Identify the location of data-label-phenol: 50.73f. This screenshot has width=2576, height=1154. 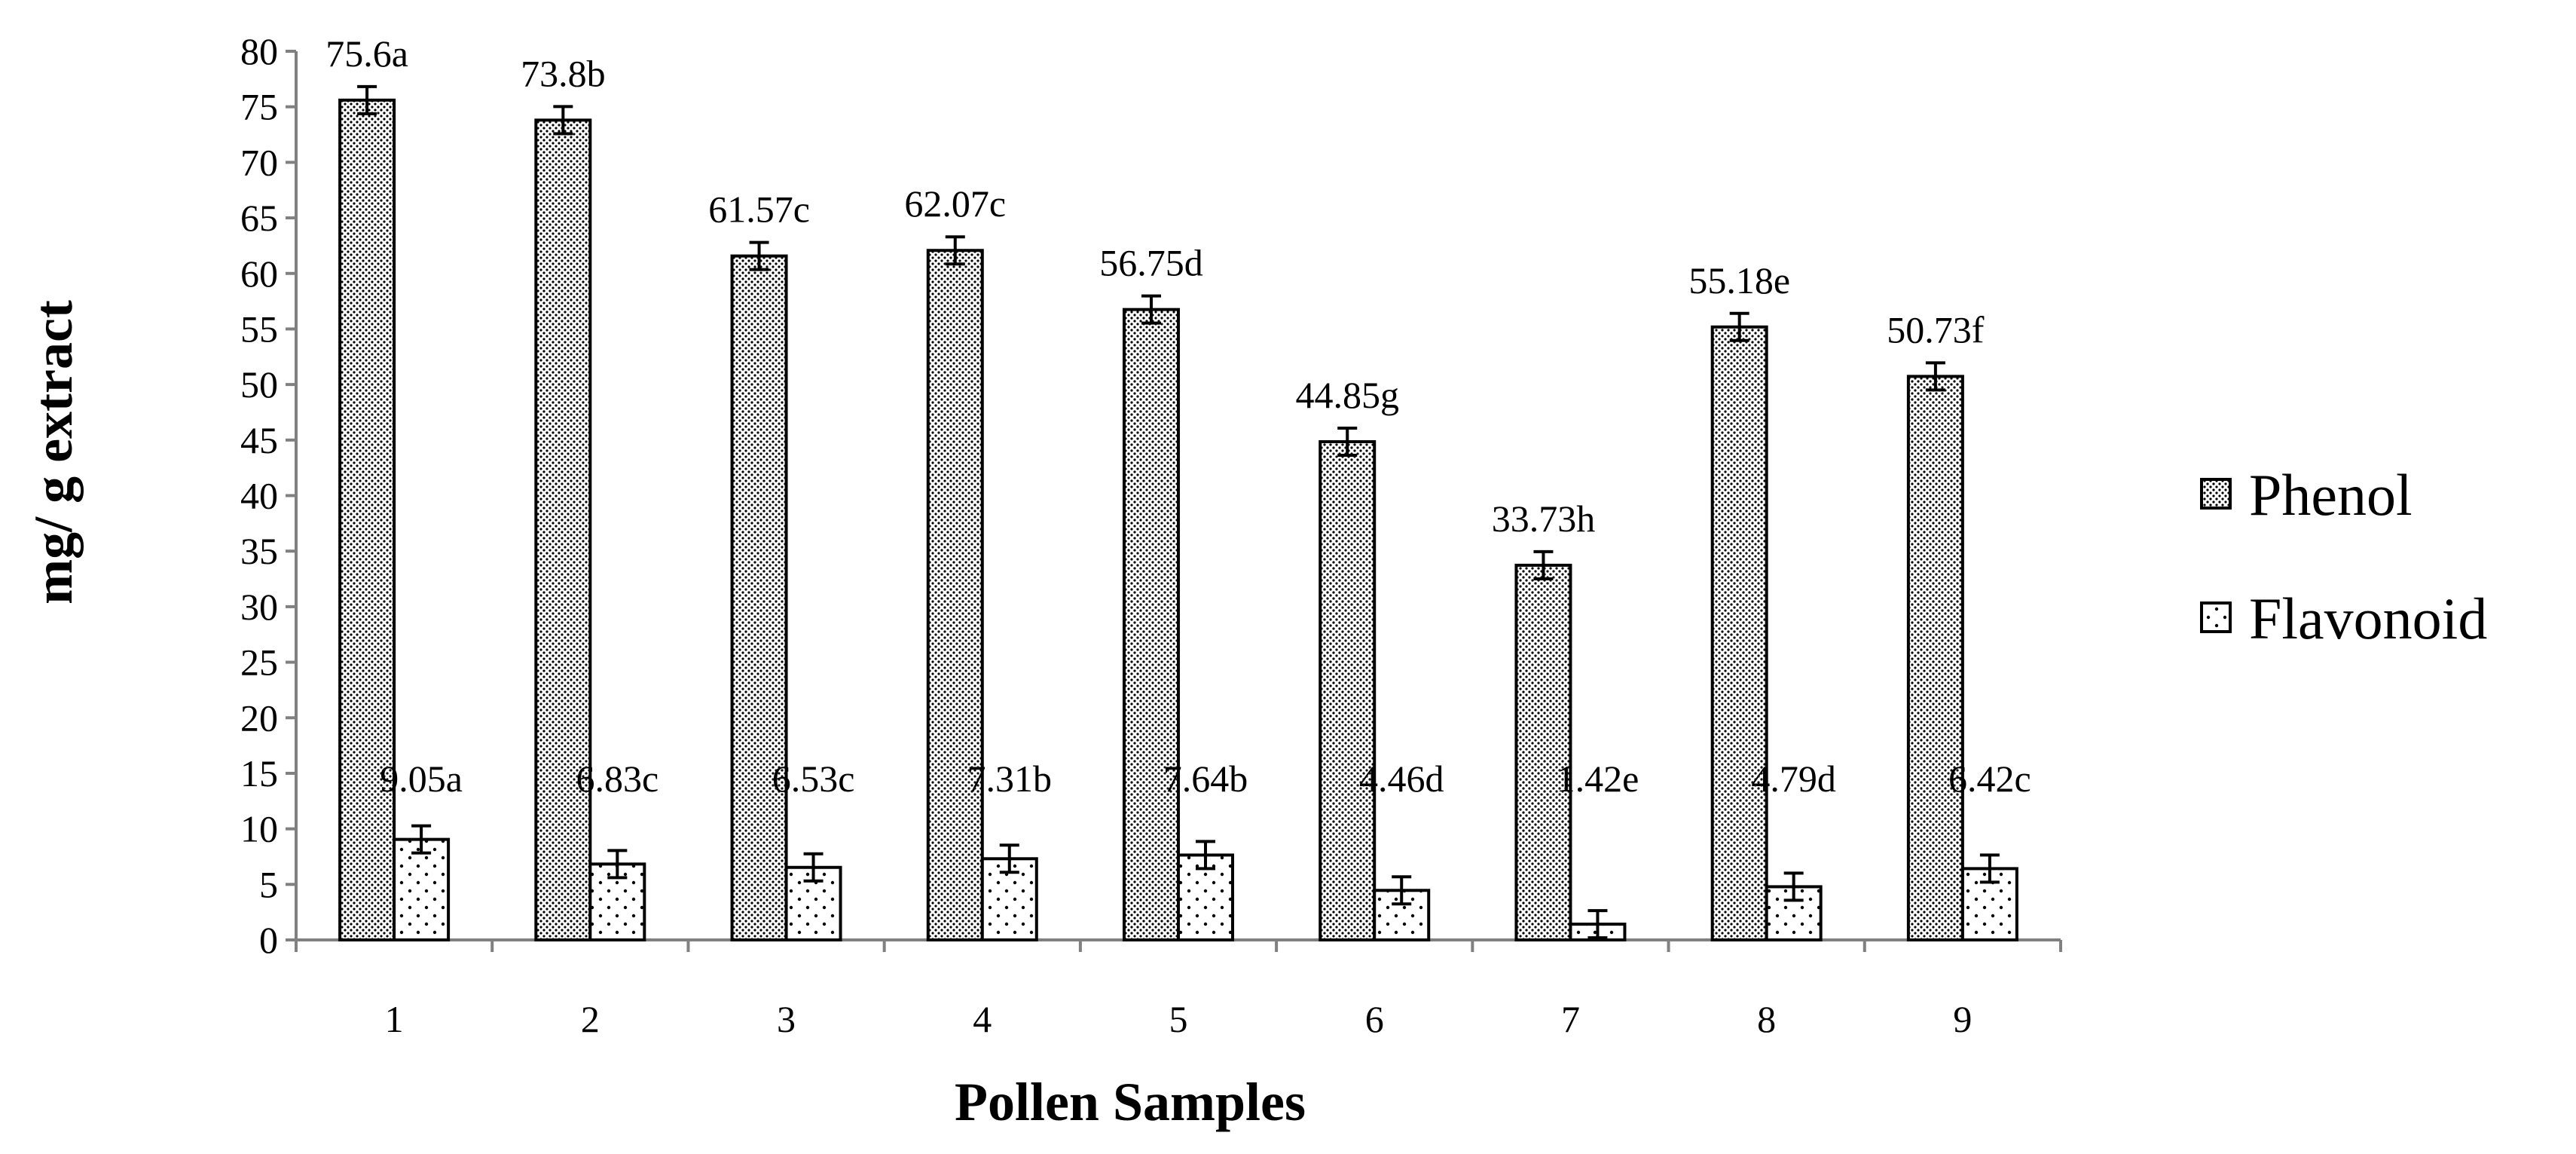
(1936, 329).